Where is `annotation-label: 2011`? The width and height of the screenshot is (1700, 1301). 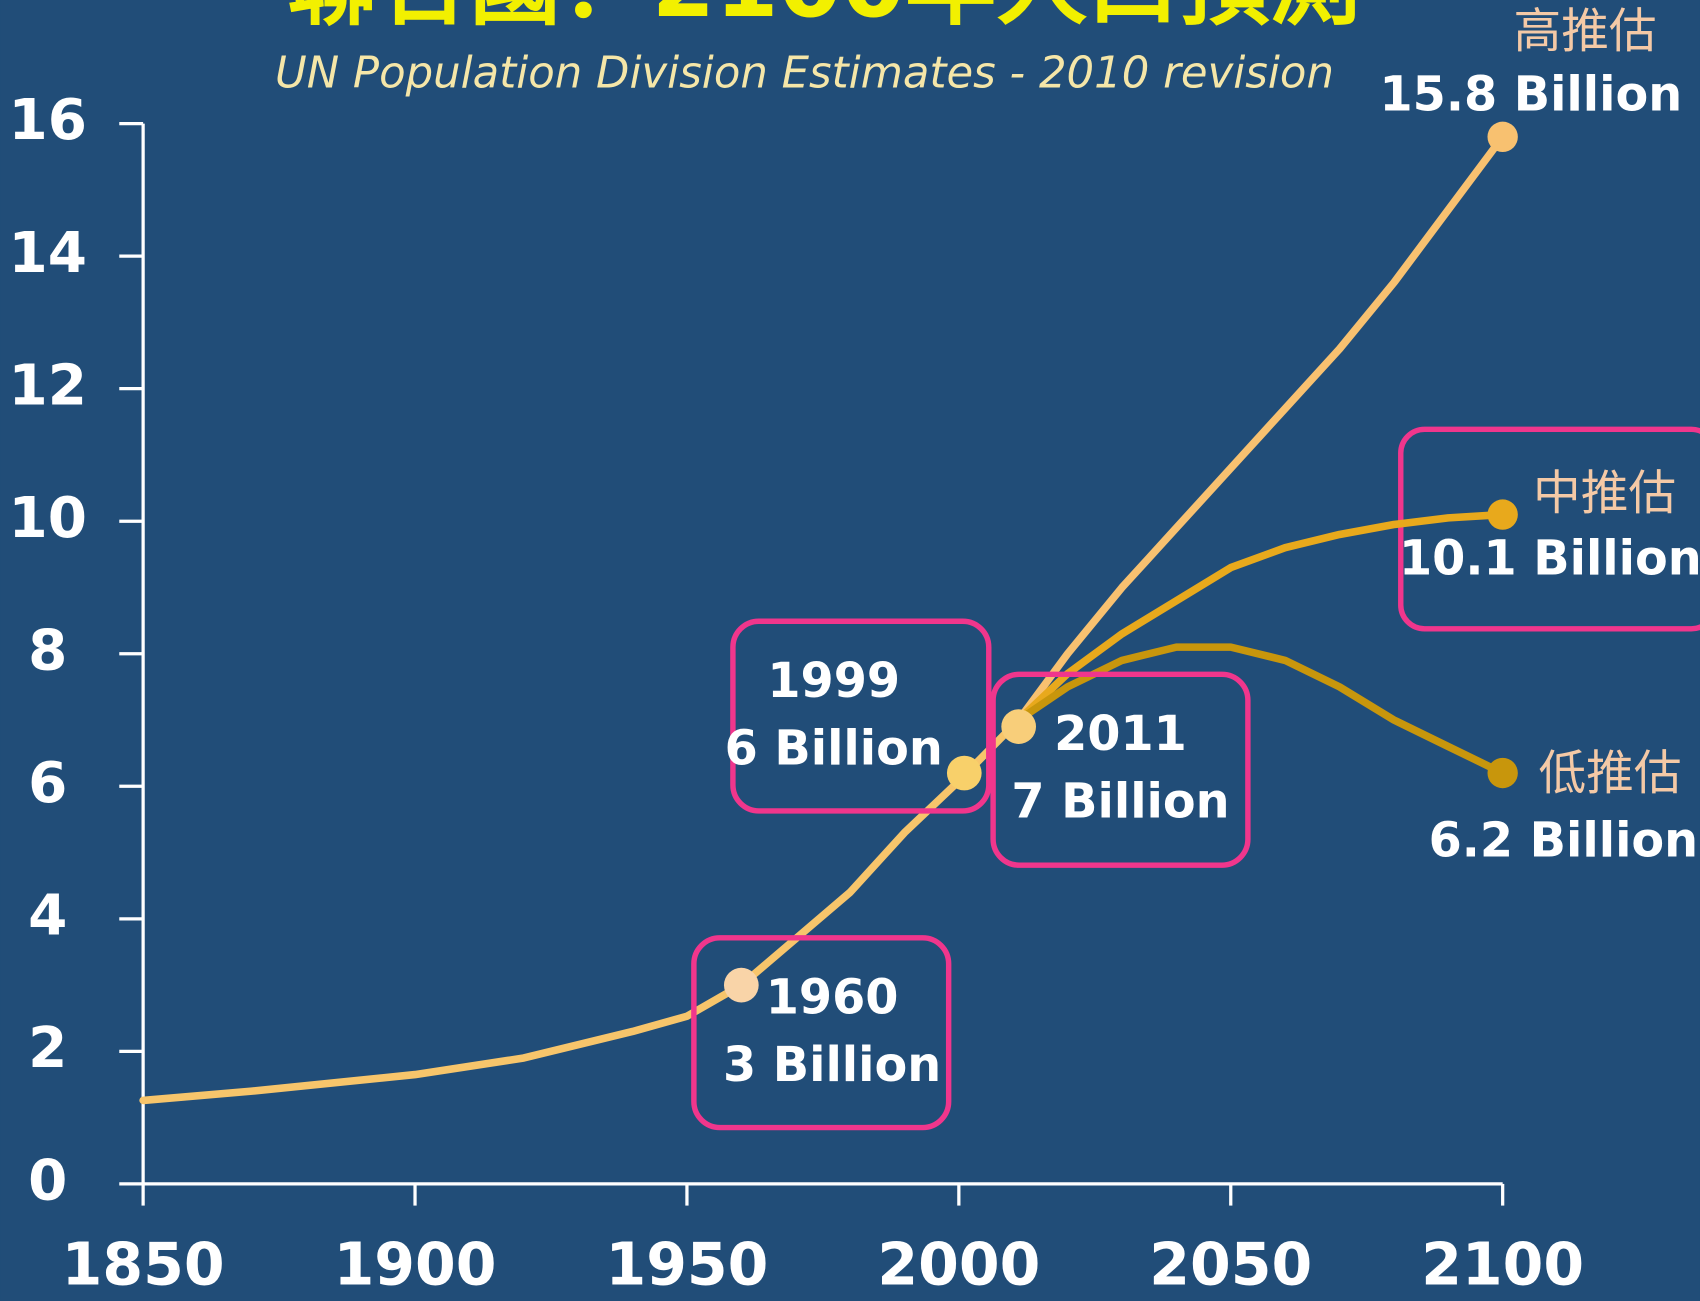 annotation-label: 2011 is located at coordinates (1120, 734).